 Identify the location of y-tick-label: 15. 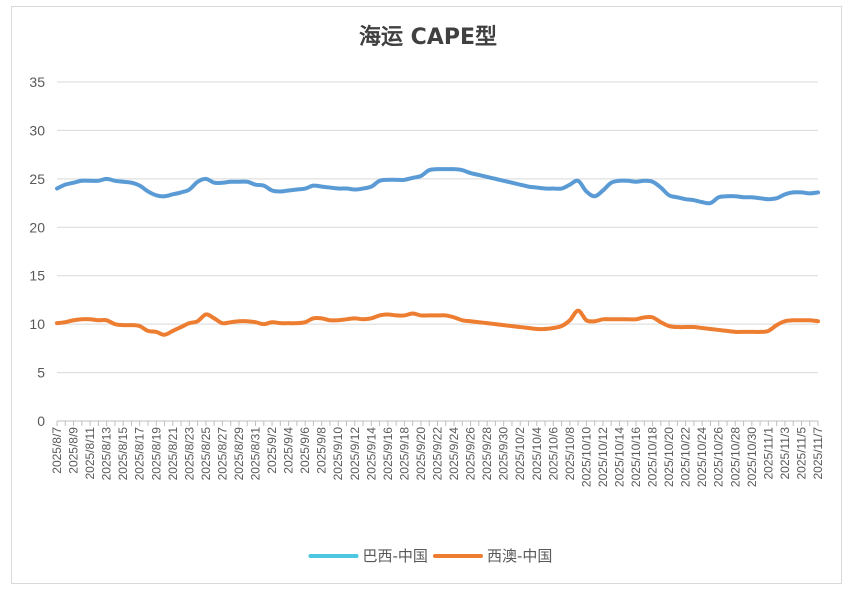
(37, 276).